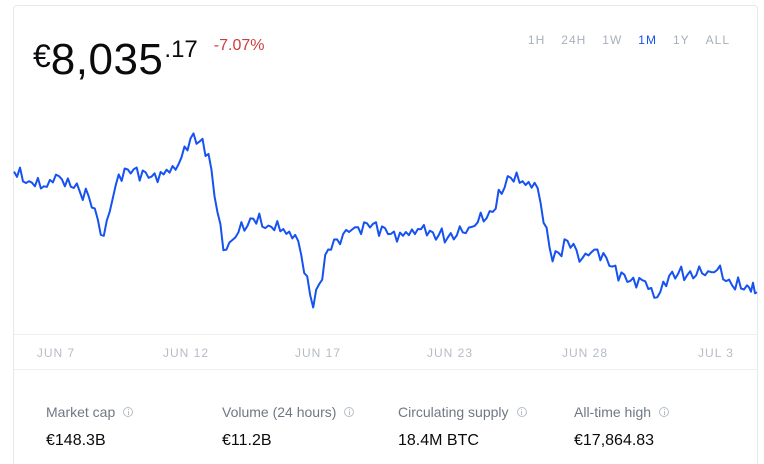 Image resolution: width=764 pixels, height=464 pixels. Describe the element at coordinates (536, 40) in the screenshot. I see `range-1h: 1H` at that location.